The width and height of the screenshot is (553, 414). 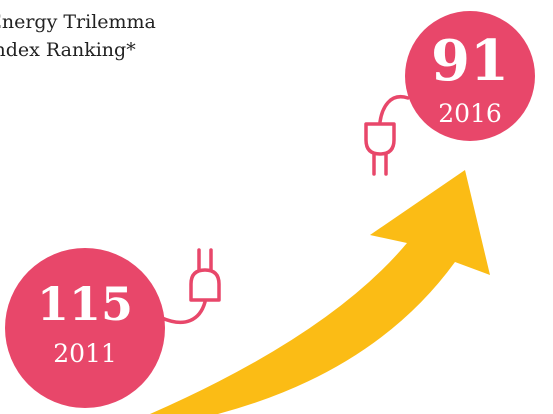 I want to click on title-line: Index Ranking*, so click(x=68, y=50).